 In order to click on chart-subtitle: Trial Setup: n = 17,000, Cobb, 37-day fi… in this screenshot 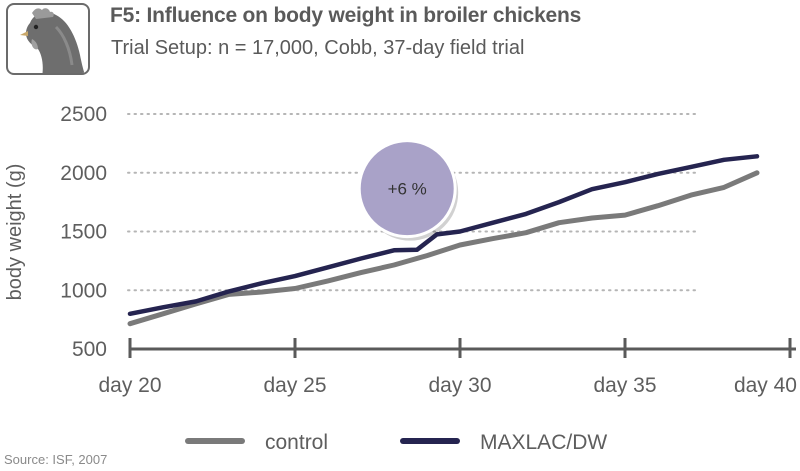, I will do `click(318, 48)`.